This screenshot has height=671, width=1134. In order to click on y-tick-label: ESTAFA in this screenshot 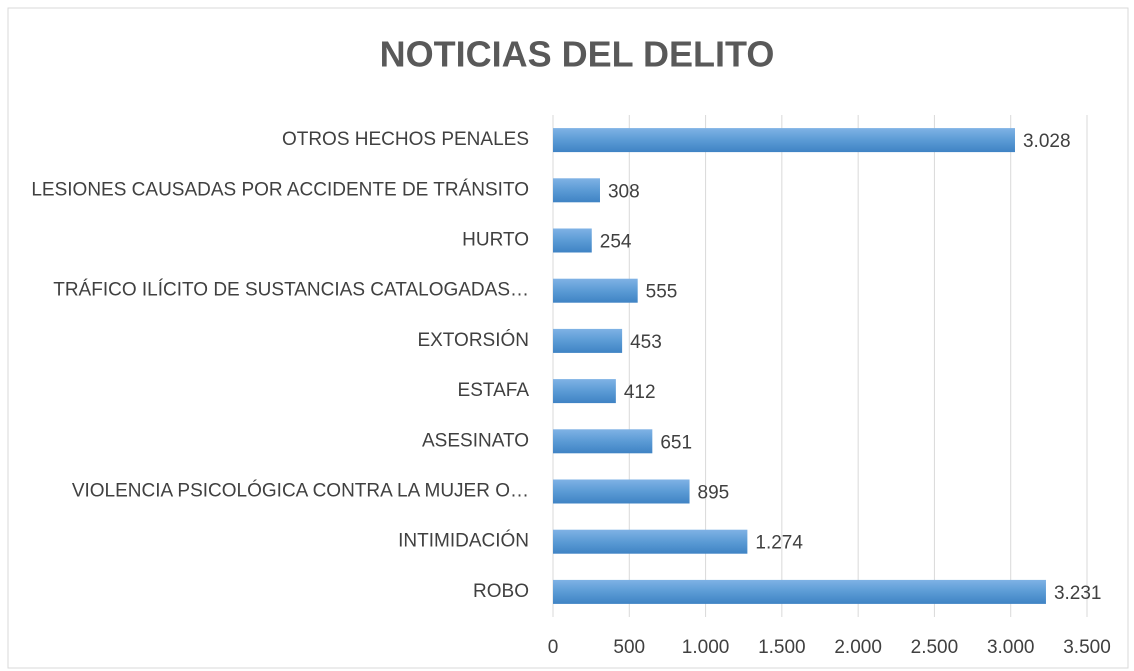, I will do `click(494, 390)`.